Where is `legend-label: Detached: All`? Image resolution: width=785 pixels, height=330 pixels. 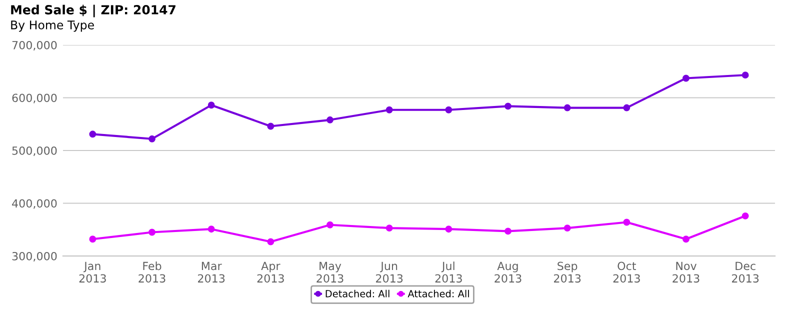
legend-label: Detached: All is located at coordinates (358, 294).